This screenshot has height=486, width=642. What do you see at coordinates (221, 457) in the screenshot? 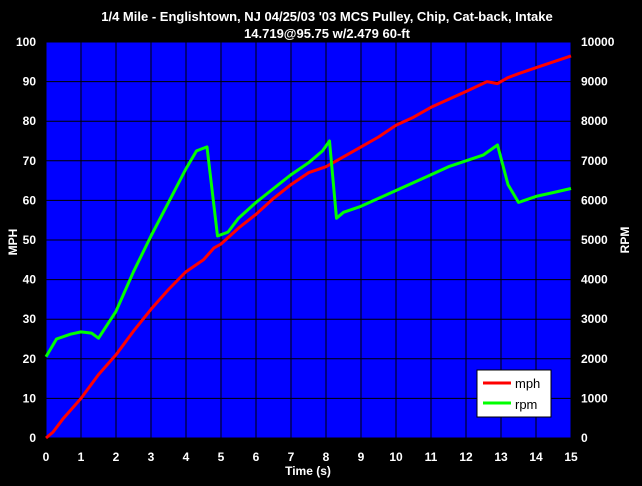
I see `x-tick-label: 5` at bounding box center [221, 457].